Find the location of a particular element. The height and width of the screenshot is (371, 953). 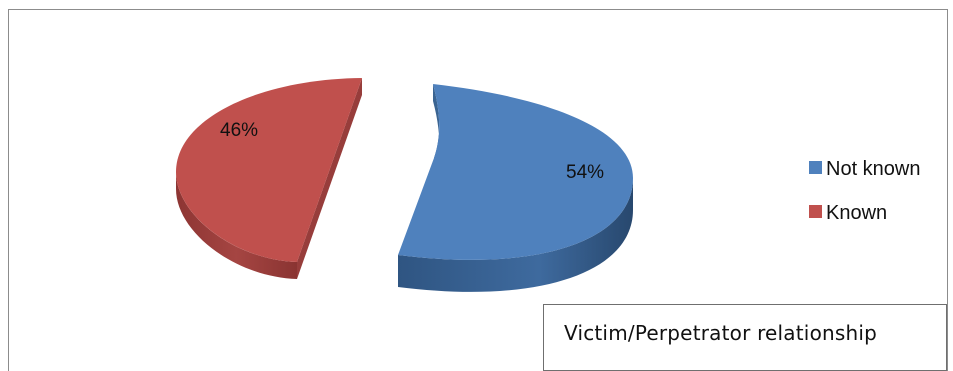

chart-caption: Victim/Perpetrator relationship is located at coordinates (745, 337).